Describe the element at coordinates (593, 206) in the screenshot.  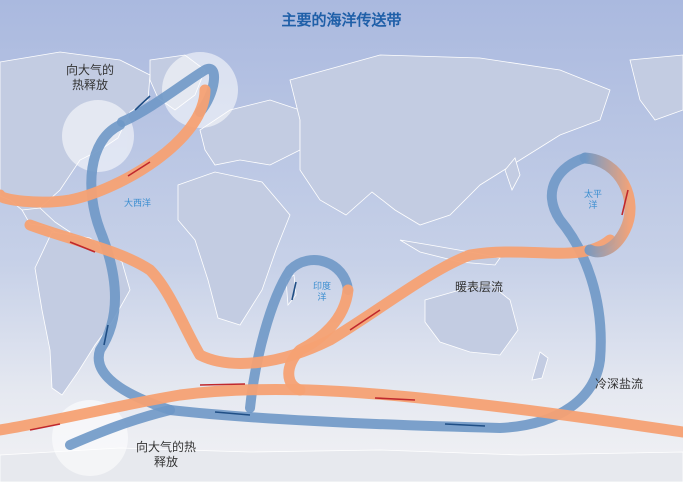
I see `label-pacific-ocean-line2: 洋` at that location.